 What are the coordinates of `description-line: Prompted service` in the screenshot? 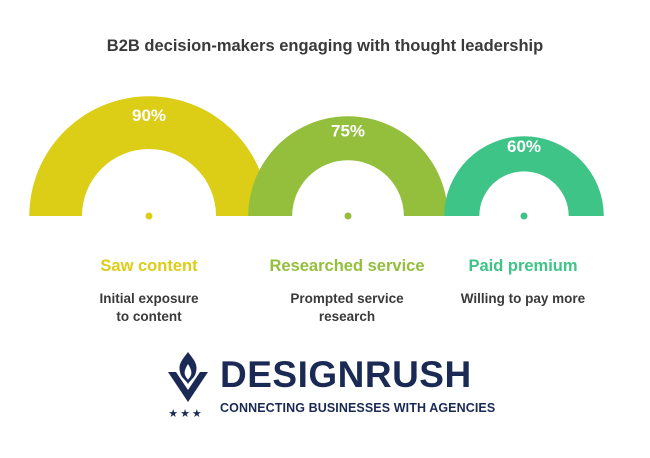 It's located at (347, 298).